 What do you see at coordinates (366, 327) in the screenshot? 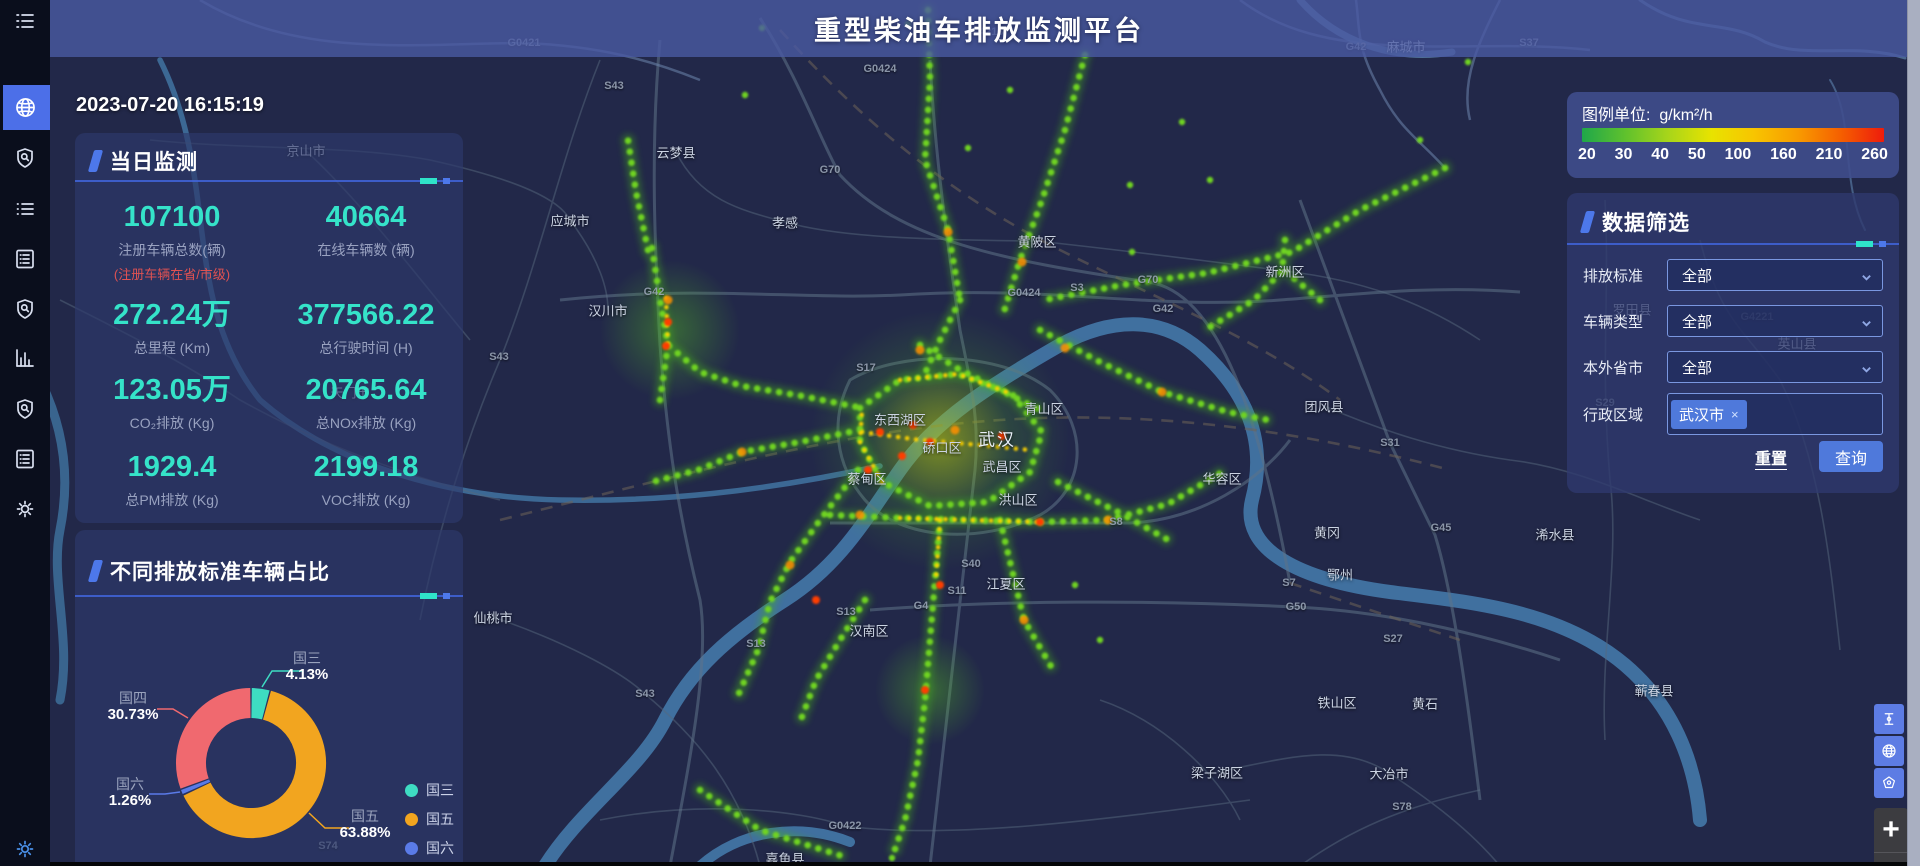
I see `stat-total-driving-time: 377566.22 总行驶时间 (H)` at bounding box center [366, 327].